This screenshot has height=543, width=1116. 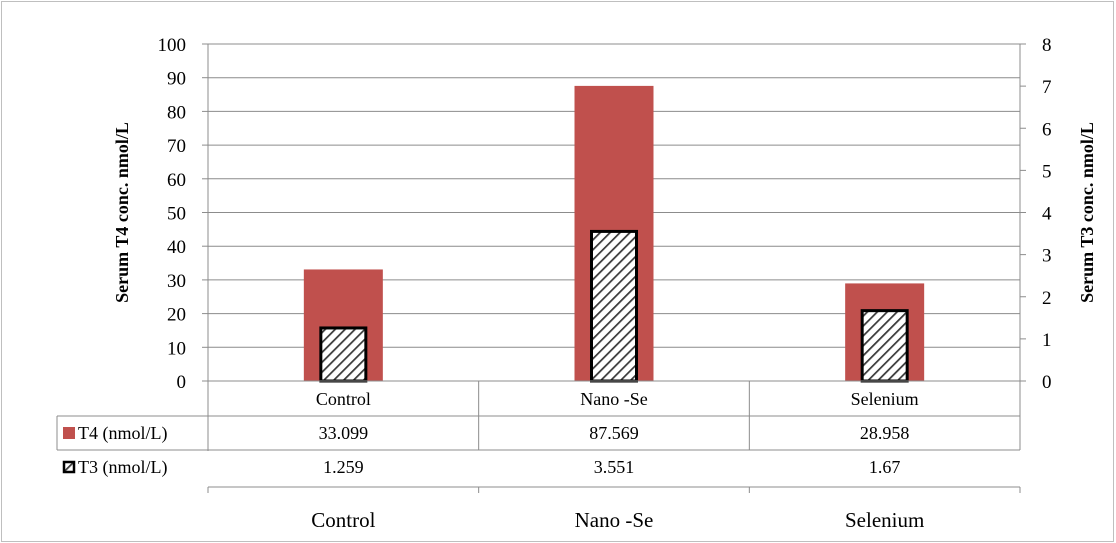 I want to click on legend-key-t4, so click(x=69, y=433).